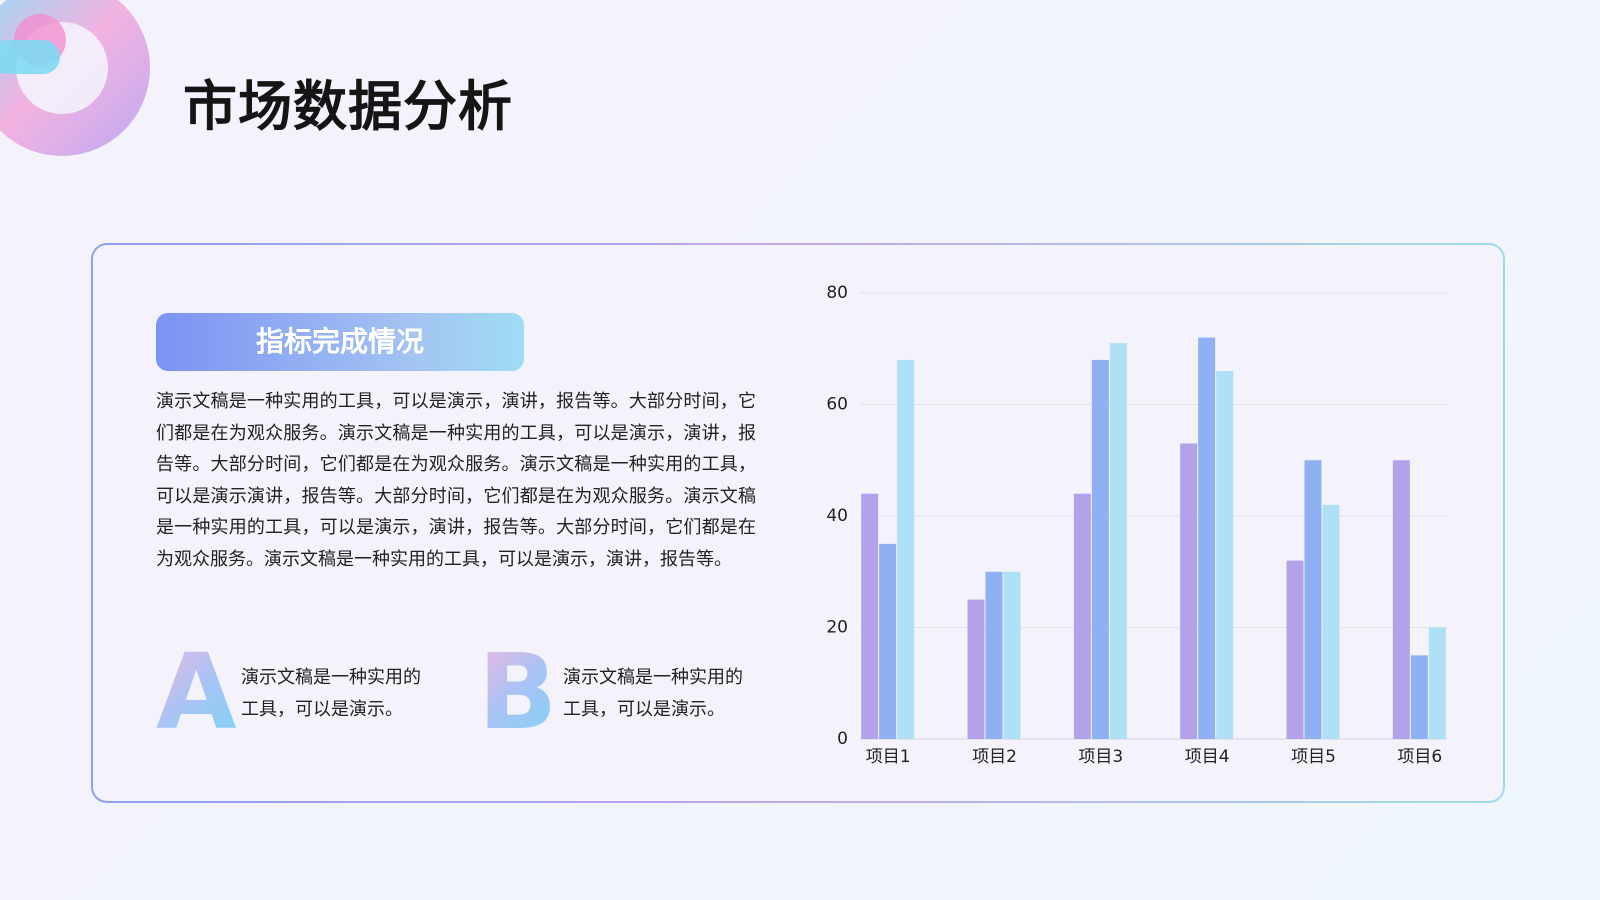 The height and width of the screenshot is (900, 1600). I want to click on y-tick-label: 40, so click(837, 516).